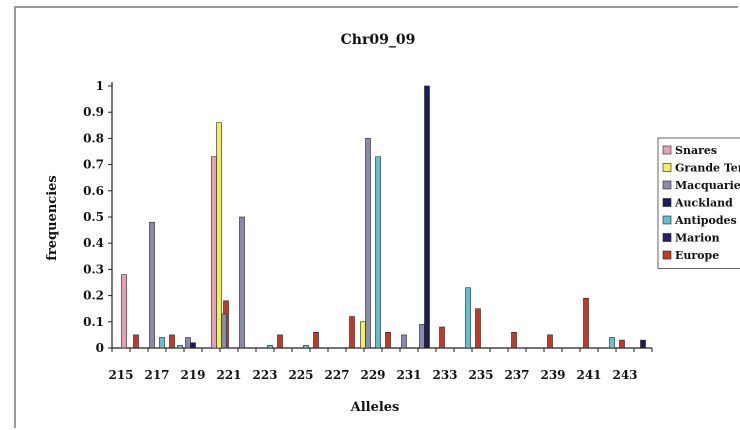 The width and height of the screenshot is (740, 430). Describe the element at coordinates (93, 217) in the screenshot. I see `y-tick-label: 0.5` at that location.